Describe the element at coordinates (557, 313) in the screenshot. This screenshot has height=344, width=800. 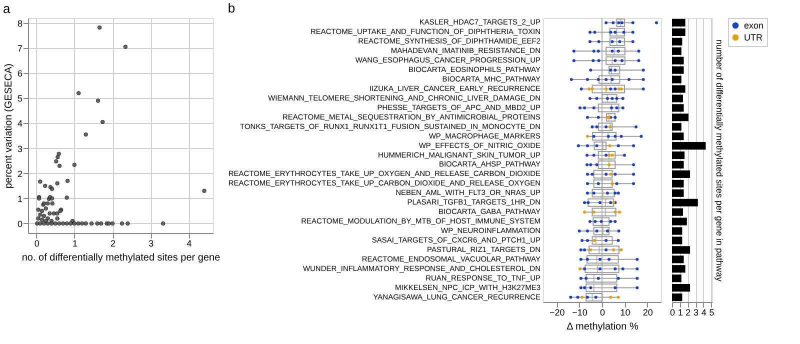
I see `x-tick-label: −20` at that location.